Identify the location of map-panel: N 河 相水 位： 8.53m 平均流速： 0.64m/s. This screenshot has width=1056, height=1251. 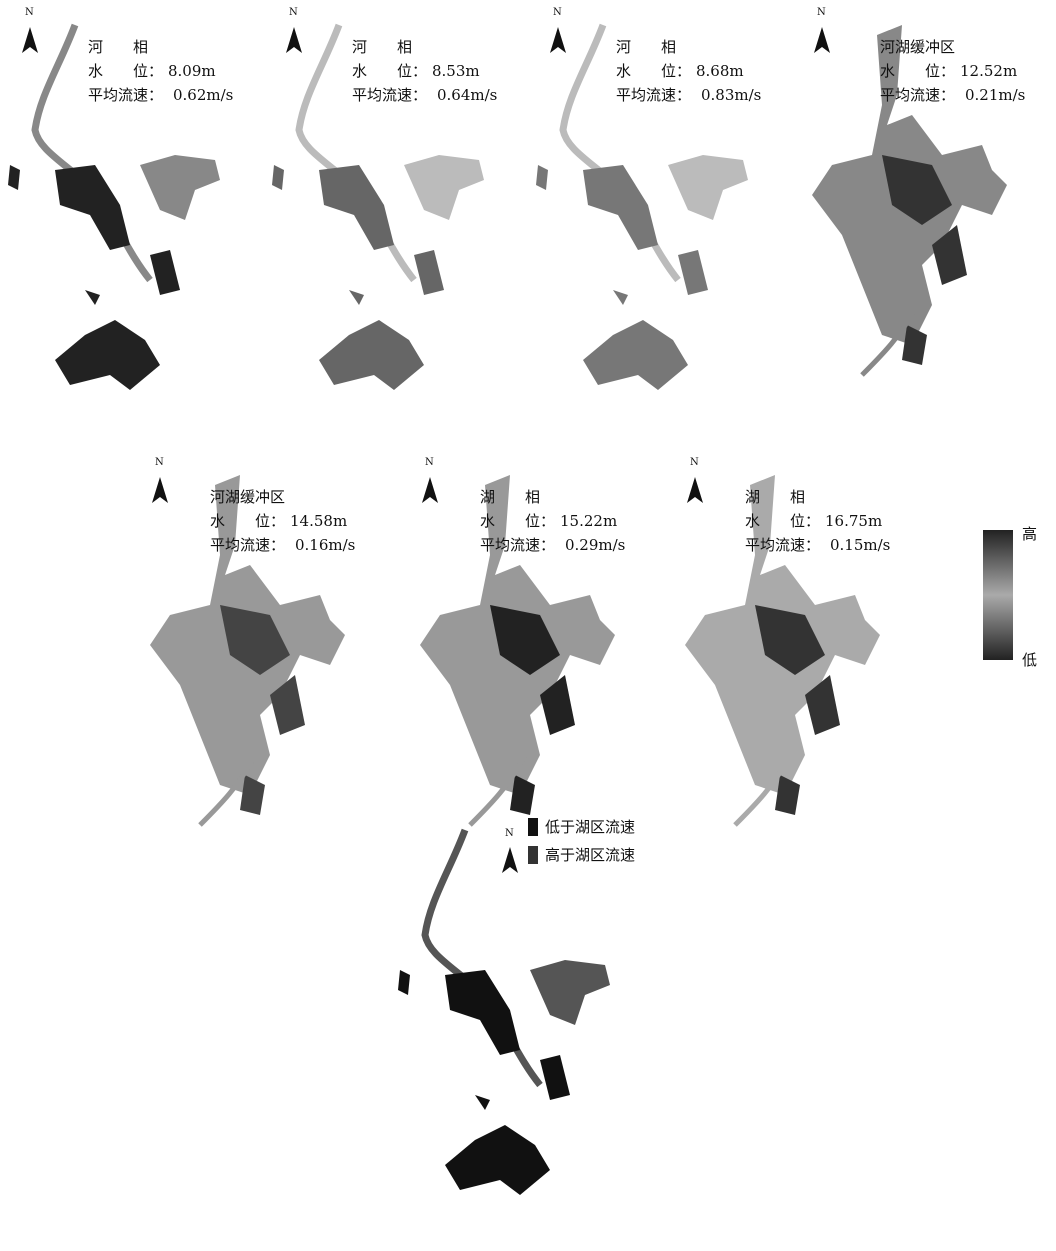
(396, 205).